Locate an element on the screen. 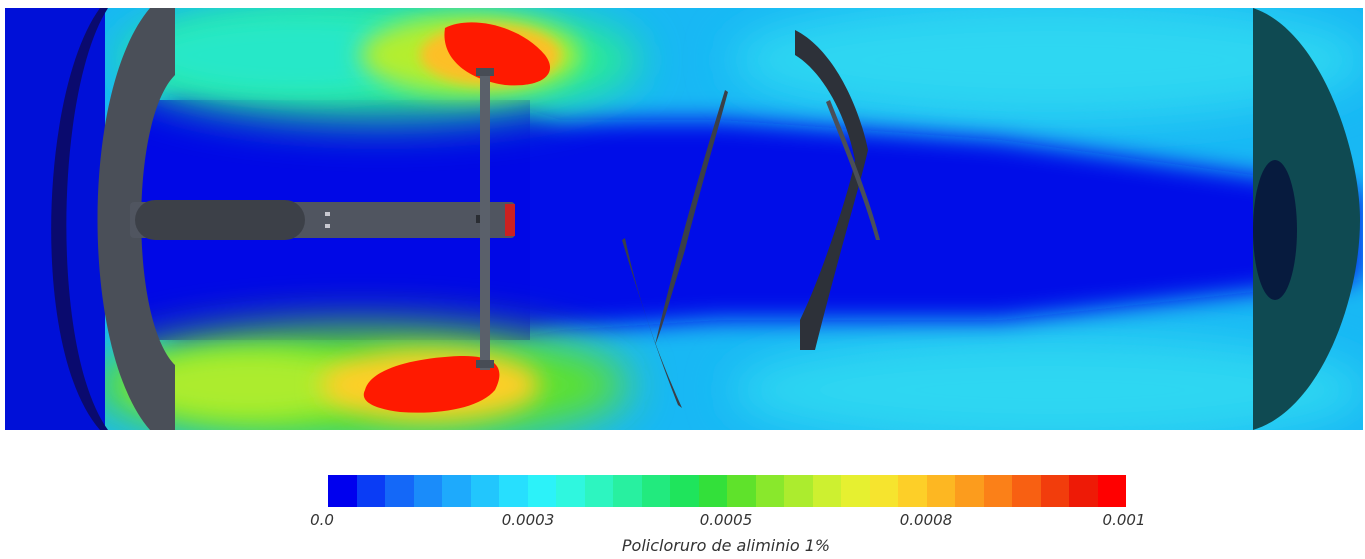 This screenshot has height=559, width=1365. colorbar-tick-4: 0.001 is located at coordinates (1124, 520).